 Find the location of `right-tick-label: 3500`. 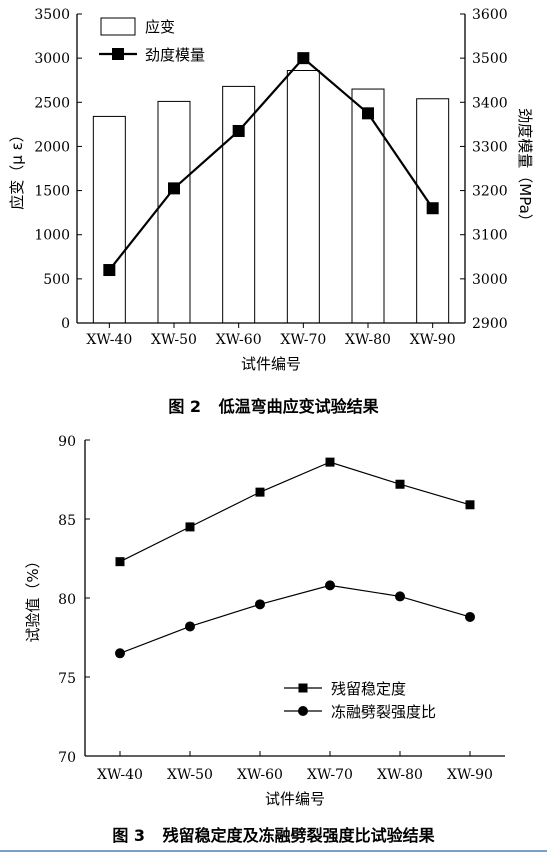

right-tick-label: 3500 is located at coordinates (490, 59).